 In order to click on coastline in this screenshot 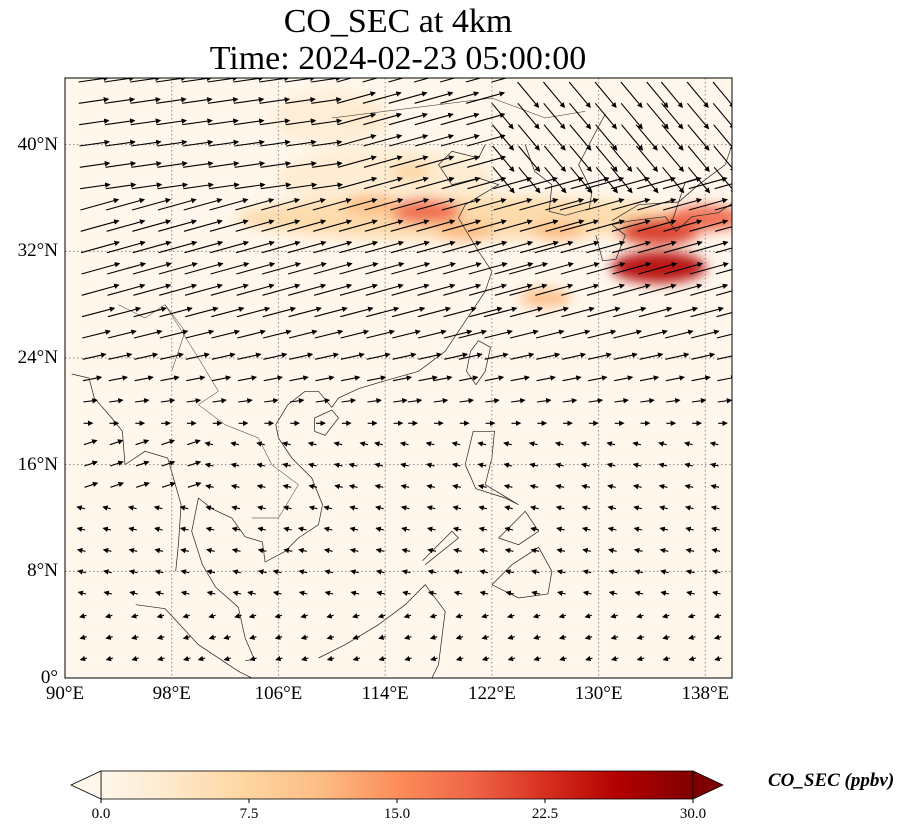, I will do `click(478, 363)`.